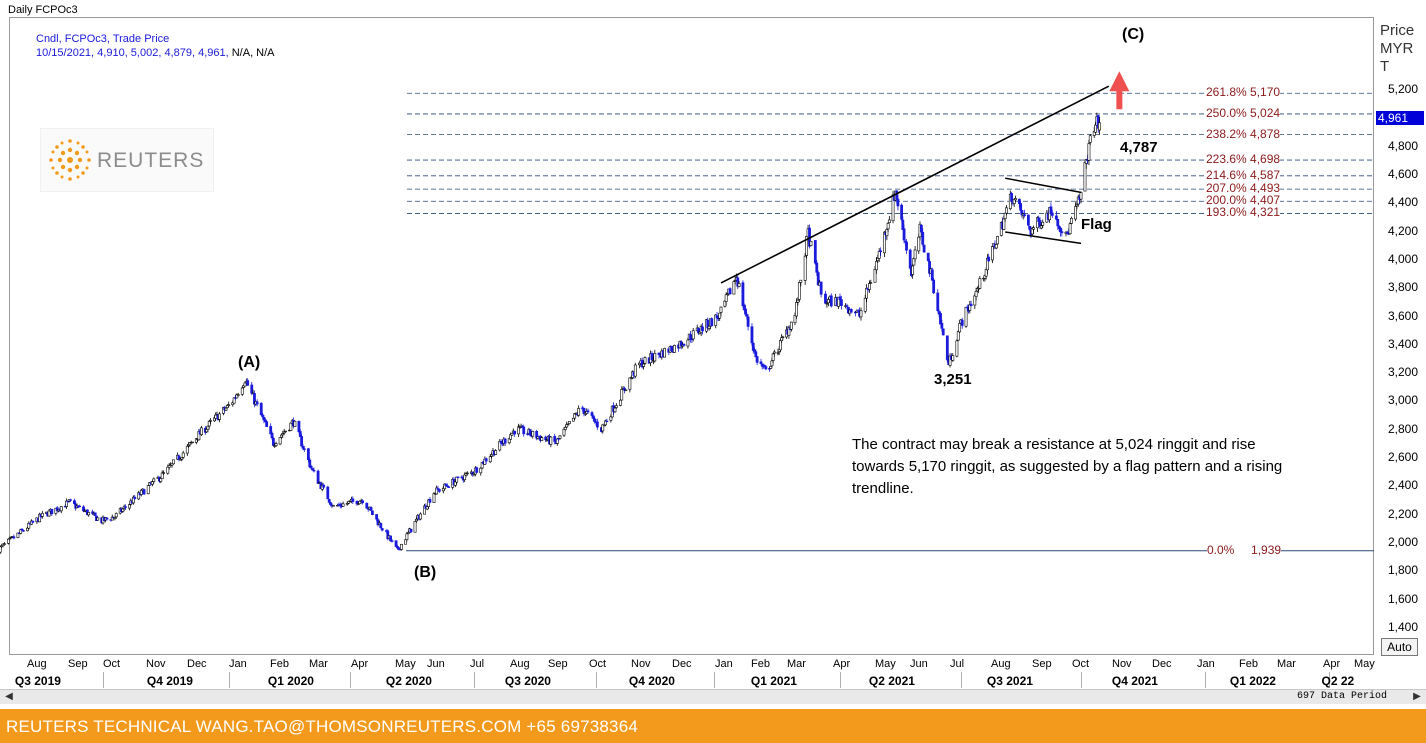 This screenshot has height=743, width=1426. What do you see at coordinates (1243, 159) in the screenshot?
I see `fib-label: 223.6% 4,698` at bounding box center [1243, 159].